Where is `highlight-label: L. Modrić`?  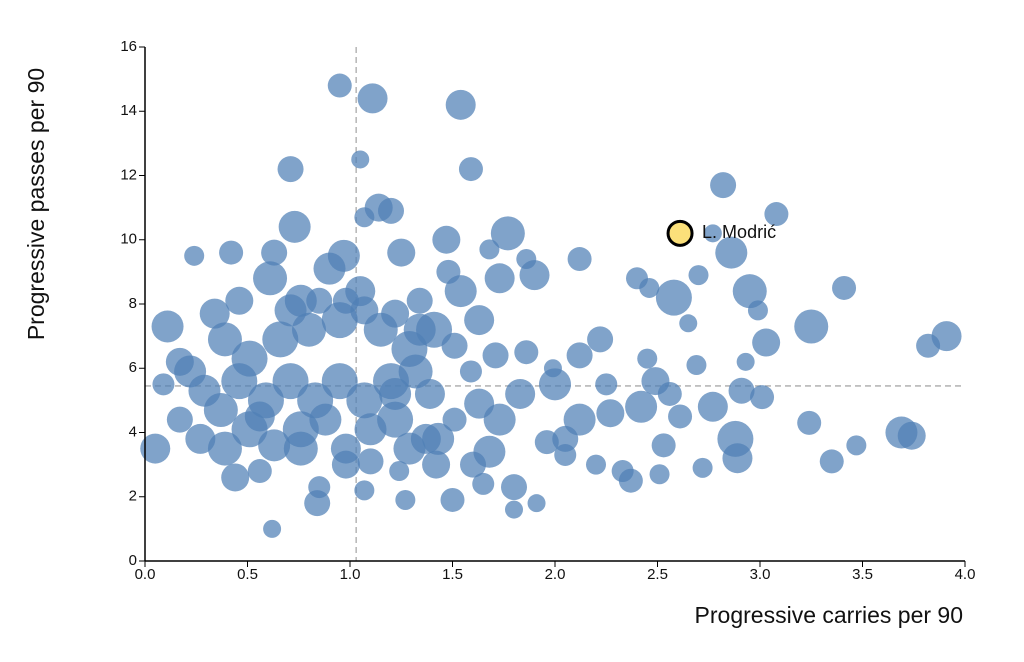 highlight-label: L. Modrić is located at coordinates (739, 232).